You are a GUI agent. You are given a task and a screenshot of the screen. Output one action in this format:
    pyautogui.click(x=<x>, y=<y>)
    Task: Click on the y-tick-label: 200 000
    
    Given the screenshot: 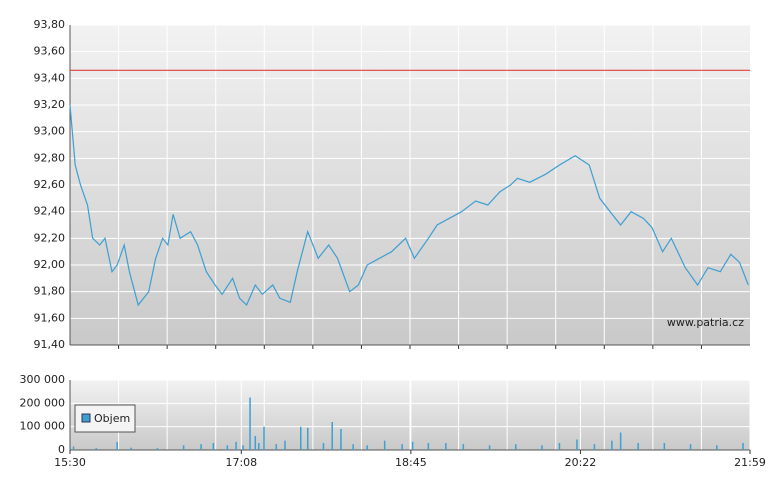 What is the action you would take?
    pyautogui.click(x=43, y=402)
    